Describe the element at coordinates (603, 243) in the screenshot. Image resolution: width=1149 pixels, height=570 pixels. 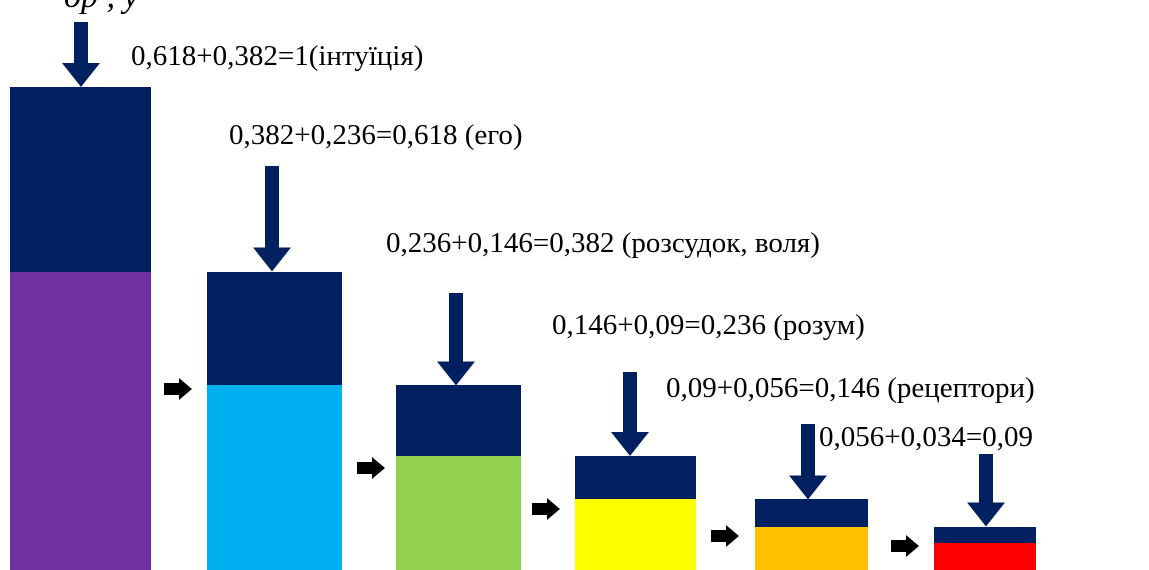
I see `level-3-label: 0,236+0,146=0,382 (розсудок, воля)` at that location.